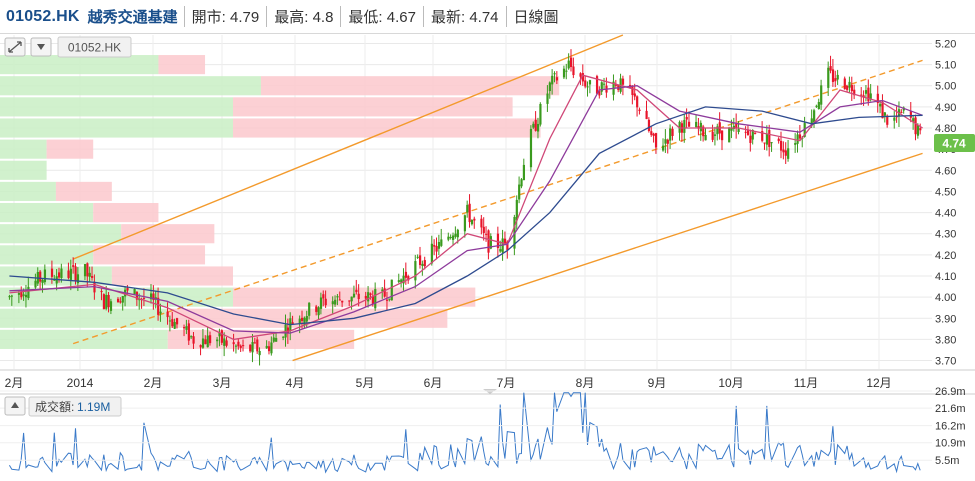 The height and width of the screenshot is (481, 975). Describe the element at coordinates (945, 129) in the screenshot. I see `price-tick-label: 4.80` at that location.